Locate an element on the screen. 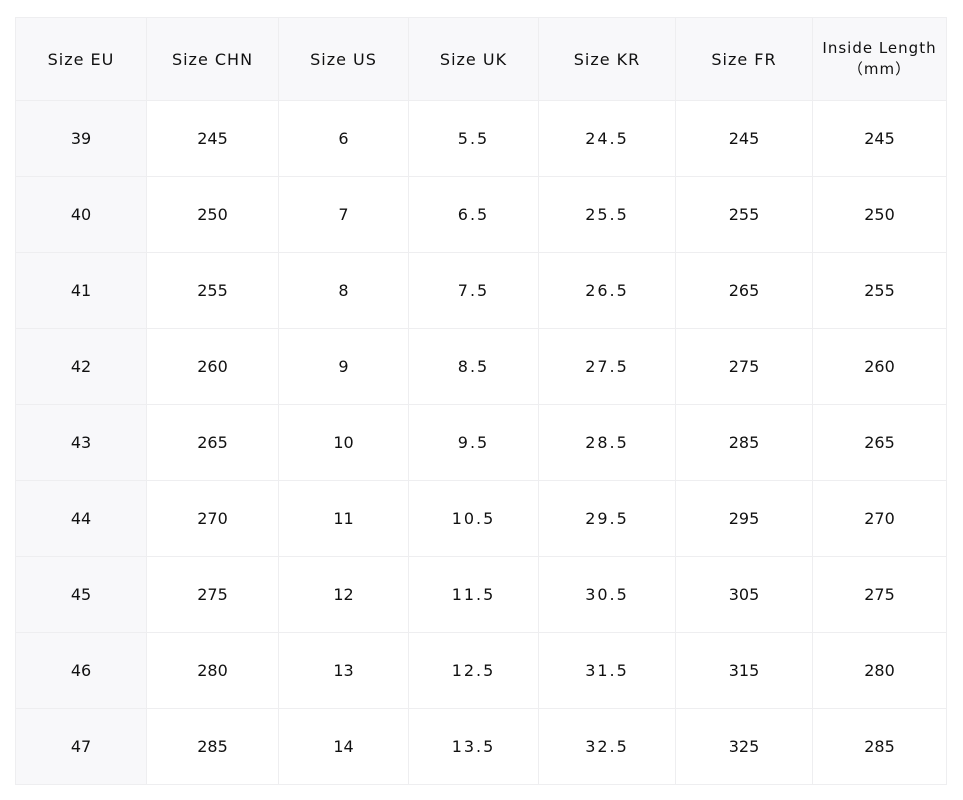 The width and height of the screenshot is (963, 800). cell-size-eu: 42 is located at coordinates (81, 366).